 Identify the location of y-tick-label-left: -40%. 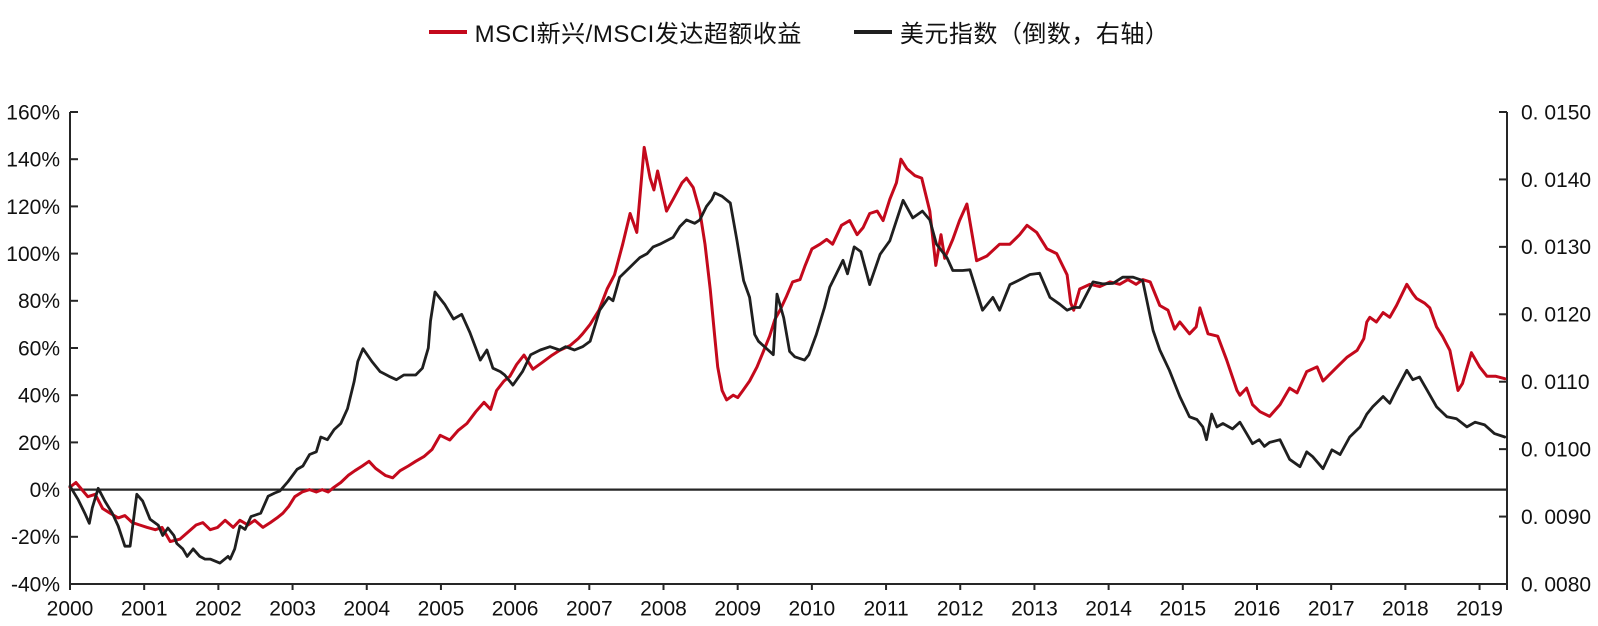
(35, 584).